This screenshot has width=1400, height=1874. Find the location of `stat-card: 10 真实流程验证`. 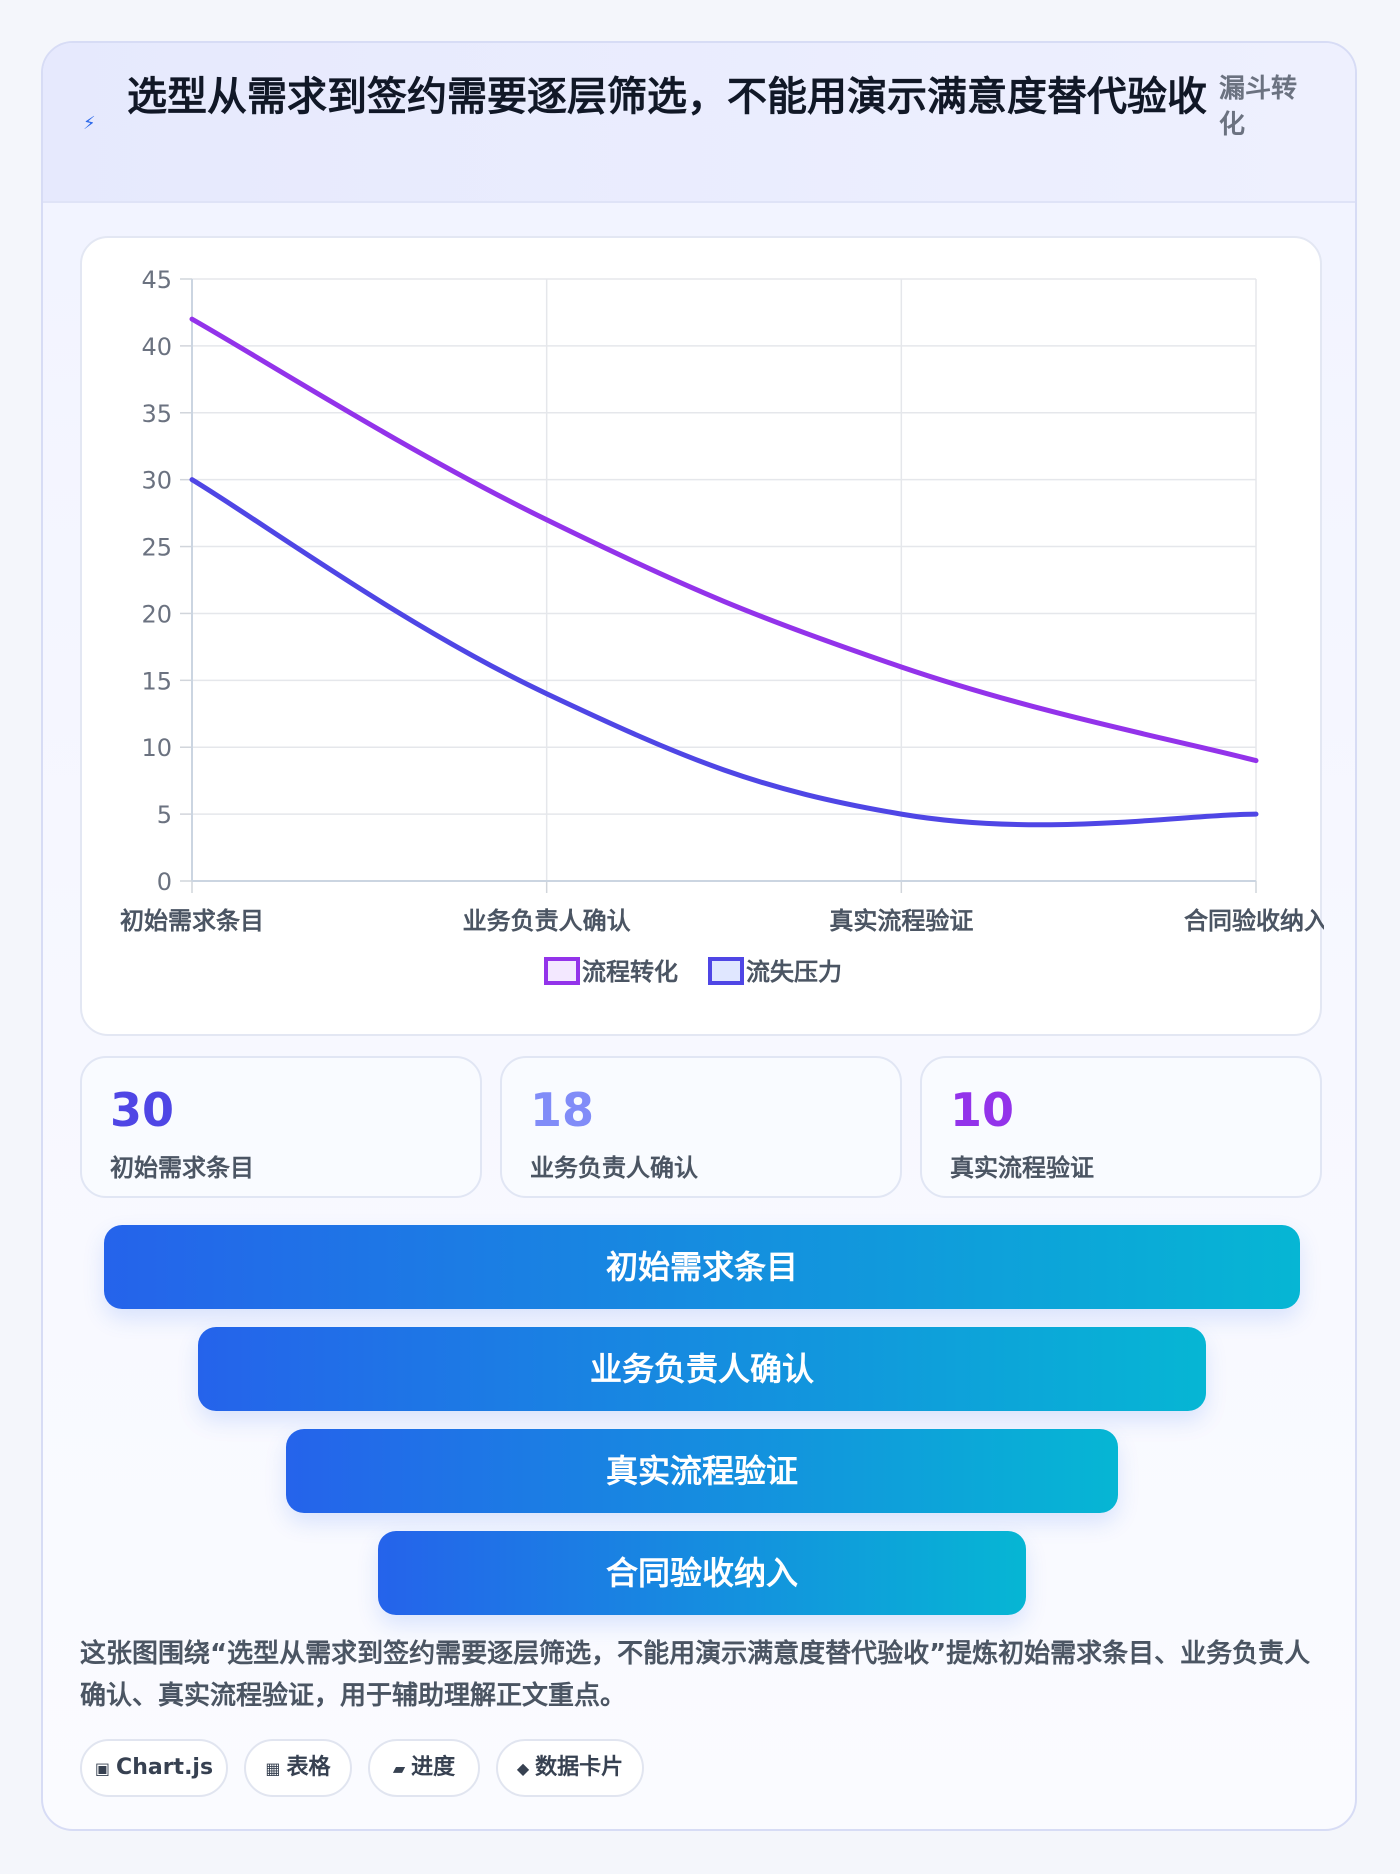

stat-card: 10 真实流程验证 is located at coordinates (1121, 1127).